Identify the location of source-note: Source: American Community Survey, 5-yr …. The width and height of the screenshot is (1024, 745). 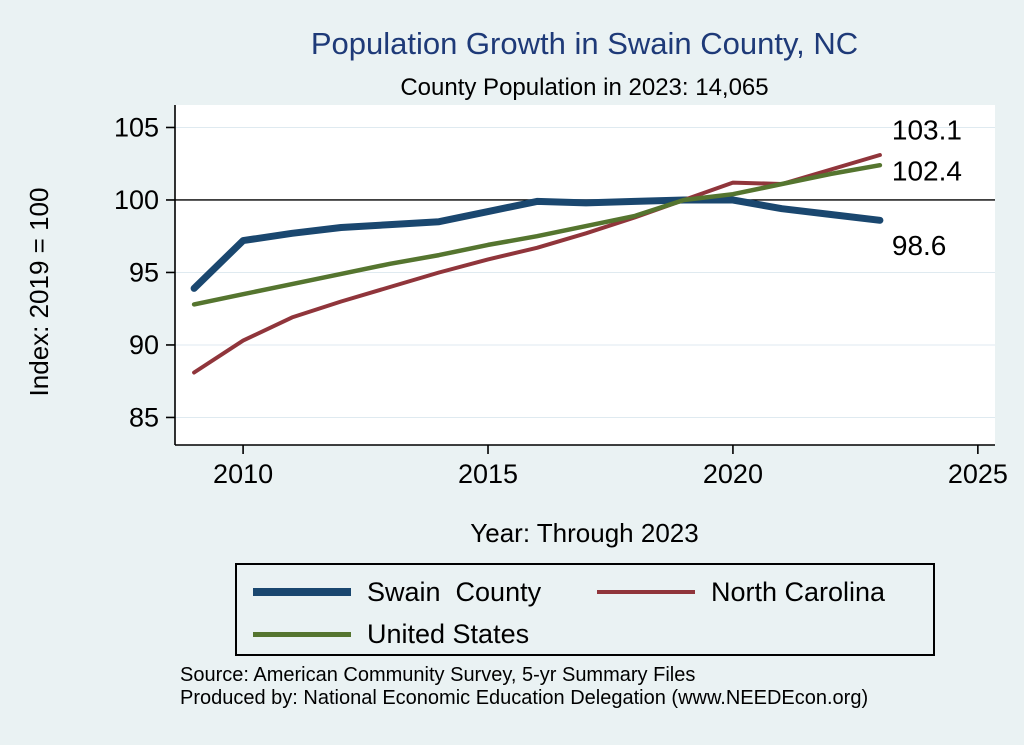
(524, 687).